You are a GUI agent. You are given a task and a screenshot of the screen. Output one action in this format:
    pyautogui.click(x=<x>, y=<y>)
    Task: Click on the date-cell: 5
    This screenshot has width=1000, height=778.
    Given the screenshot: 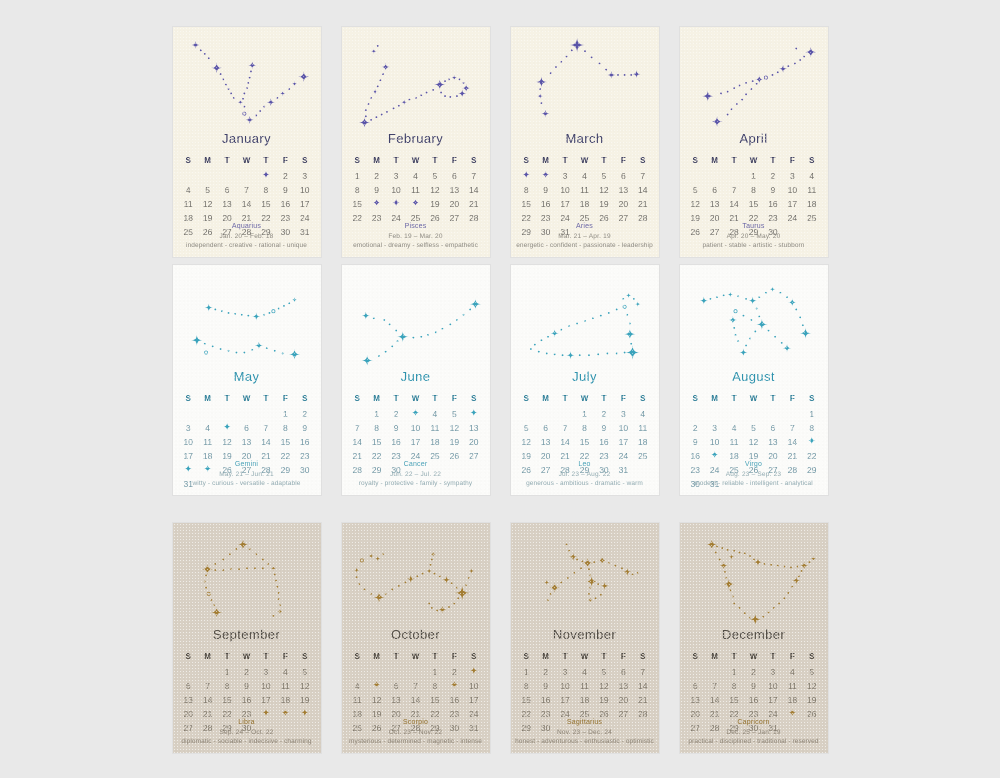 What is the action you would take?
    pyautogui.click(x=526, y=428)
    